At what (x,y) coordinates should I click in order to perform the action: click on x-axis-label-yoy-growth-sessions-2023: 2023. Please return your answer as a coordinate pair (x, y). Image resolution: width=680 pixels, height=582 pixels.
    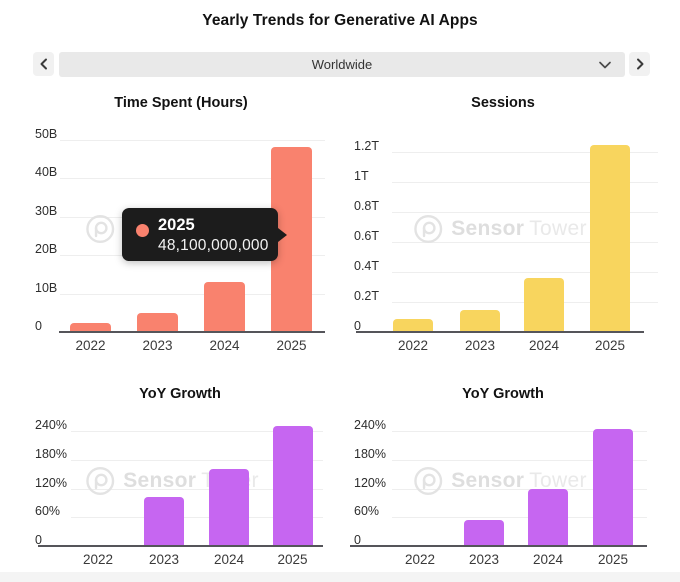
    Looking at the image, I should click on (484, 559).